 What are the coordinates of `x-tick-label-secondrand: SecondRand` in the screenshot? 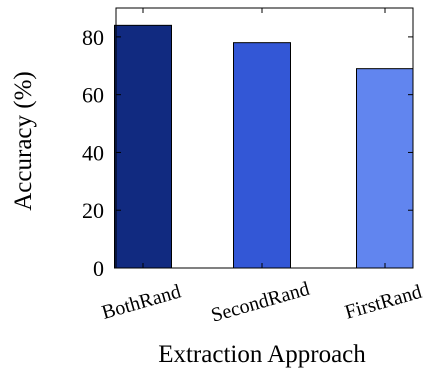 It's located at (260, 302).